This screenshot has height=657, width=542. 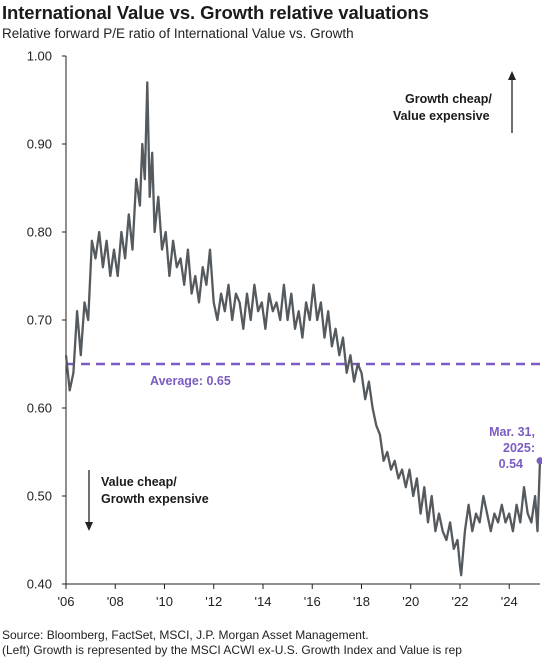 I want to click on arrow-up-head, so click(x=512, y=75).